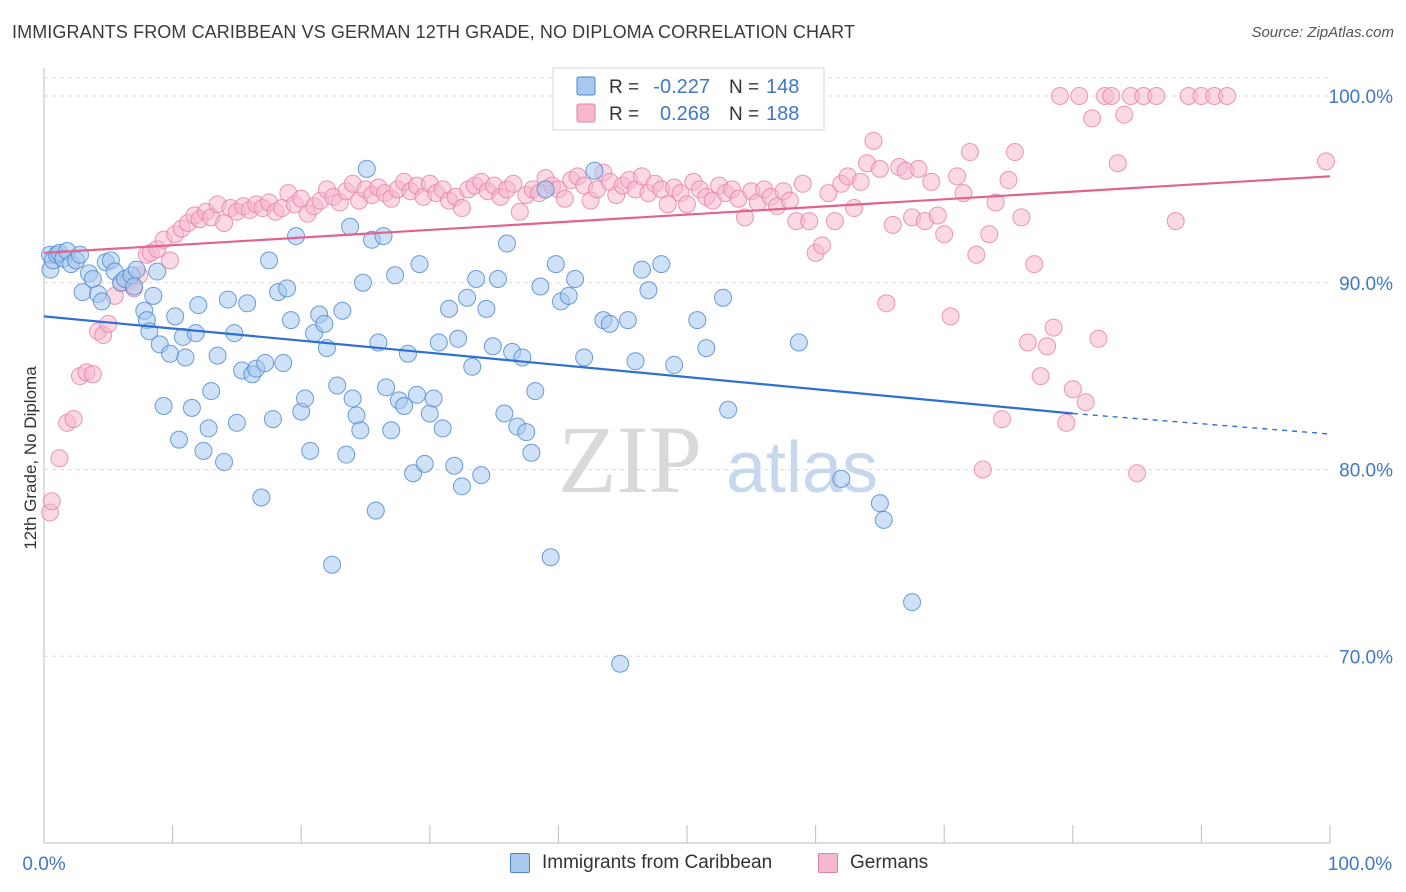  Describe the element at coordinates (688, 99) in the screenshot. I see `correlation-legend: R = -0.227 N = 148 R = 0.268 N = 188` at that location.